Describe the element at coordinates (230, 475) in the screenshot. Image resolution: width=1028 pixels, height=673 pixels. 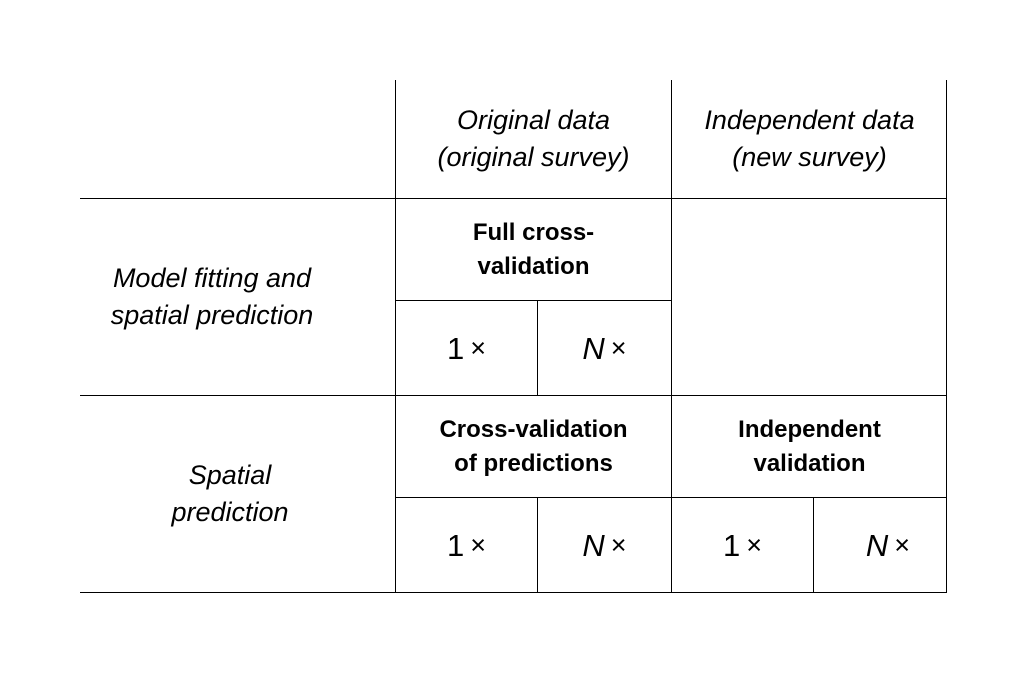
I see `row-label-spatial-prediction-line1: Spatial` at that location.